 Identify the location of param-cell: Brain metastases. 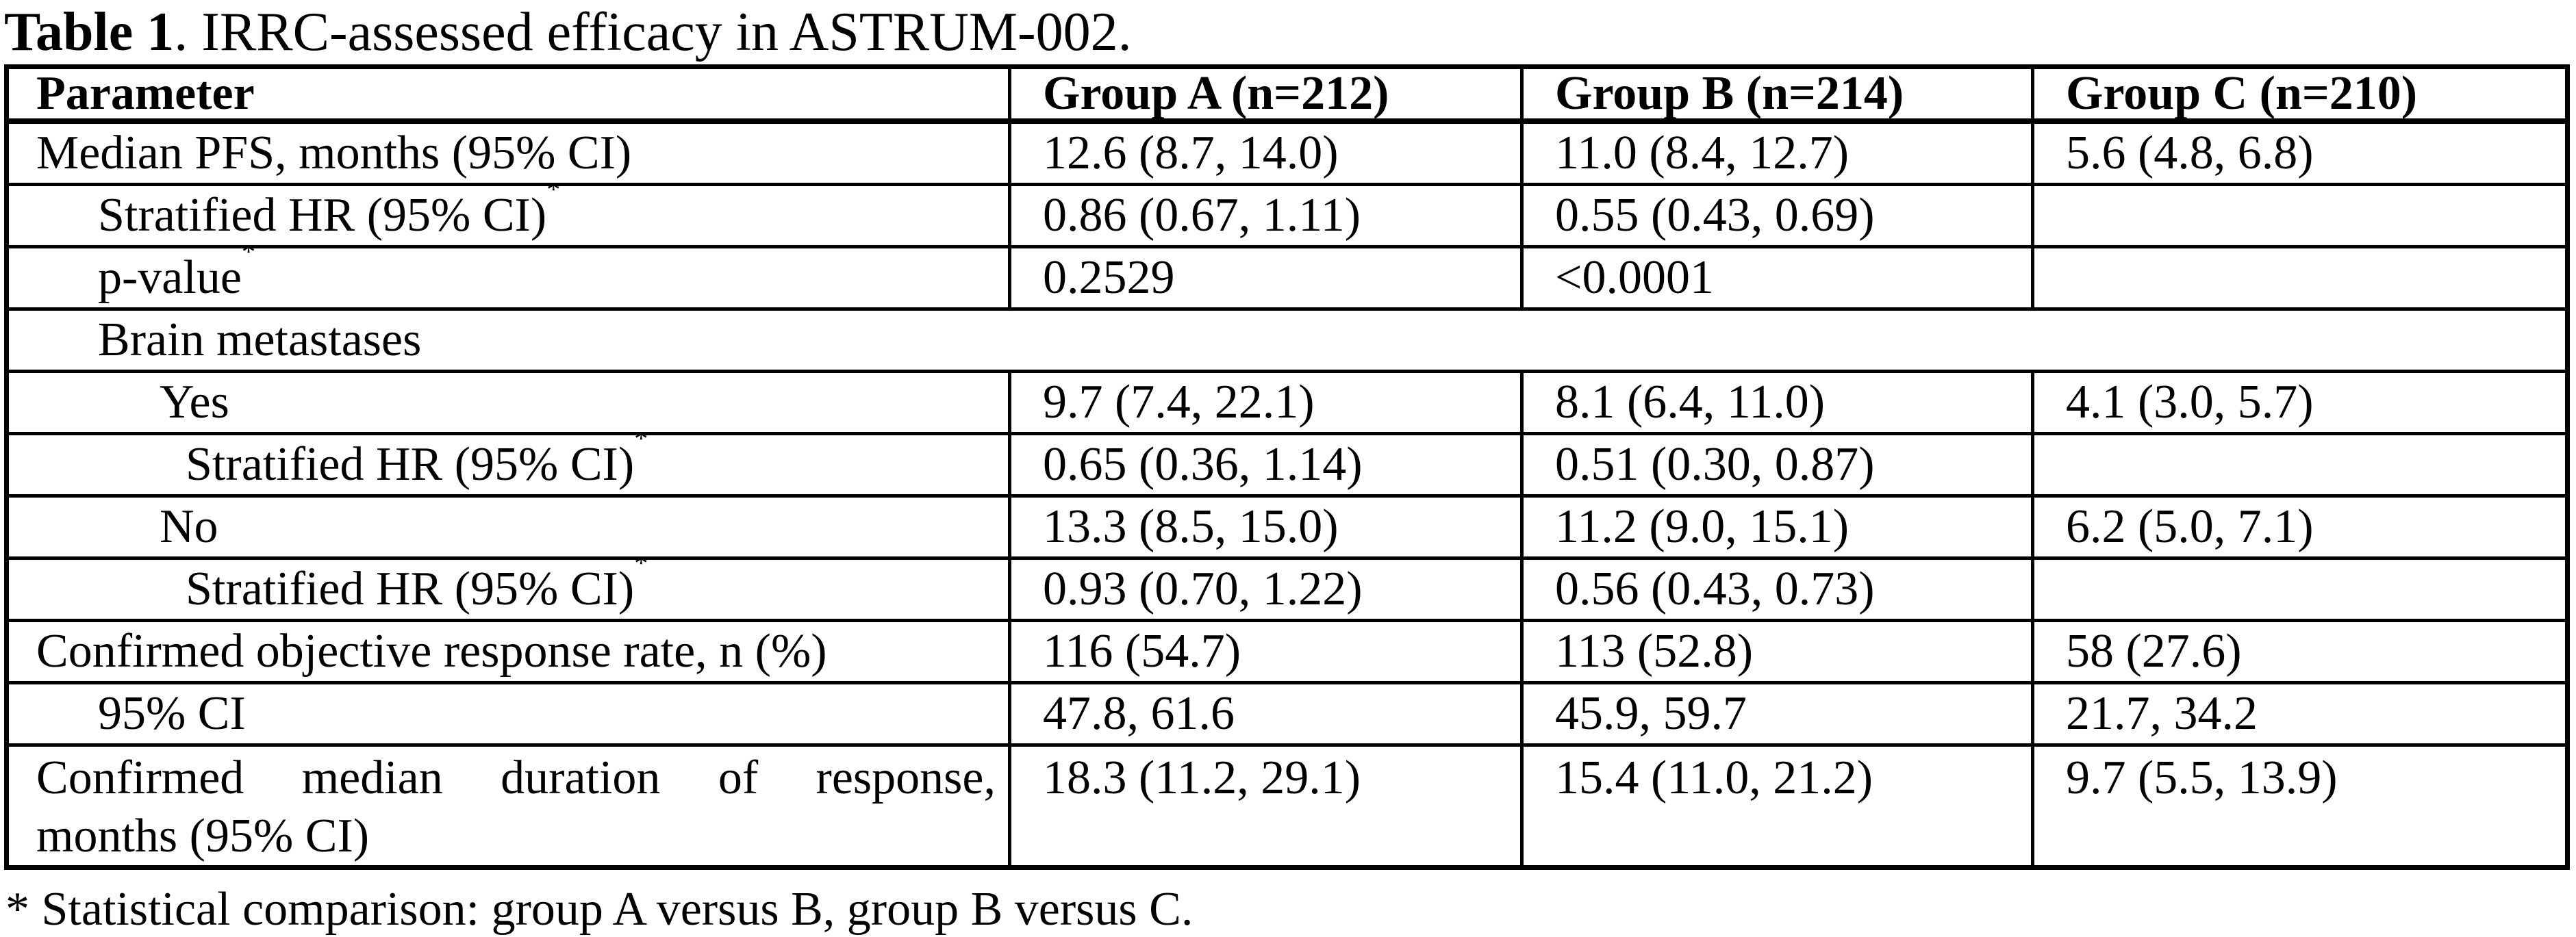
(1287, 340).